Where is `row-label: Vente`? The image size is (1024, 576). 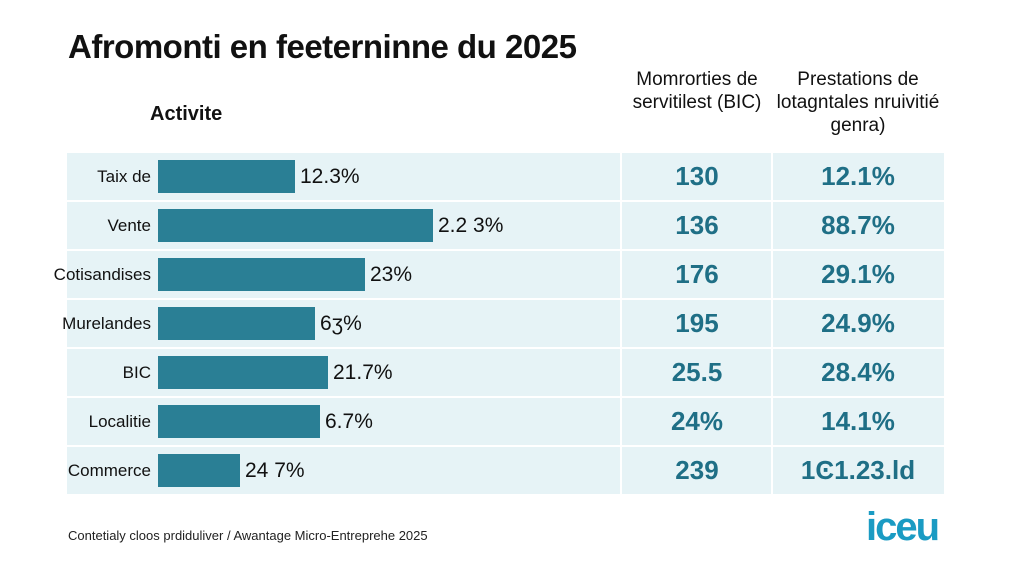 row-label: Vente is located at coordinates (129, 225).